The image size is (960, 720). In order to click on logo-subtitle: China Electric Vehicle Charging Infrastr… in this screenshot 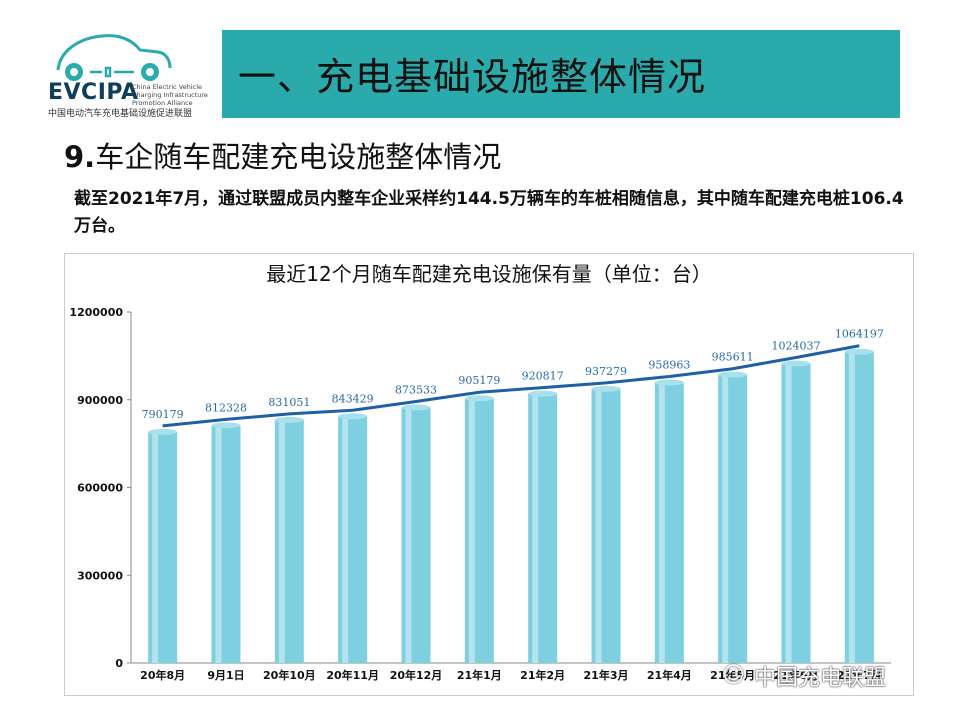, I will do `click(170, 95)`.